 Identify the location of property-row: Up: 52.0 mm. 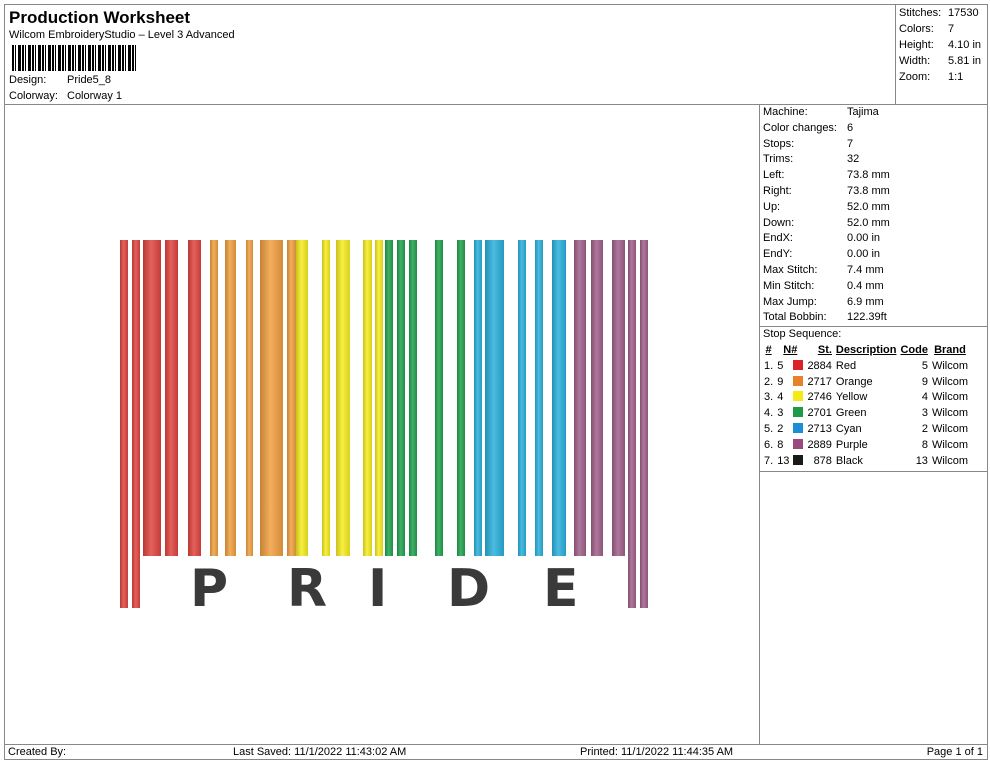
(873, 208).